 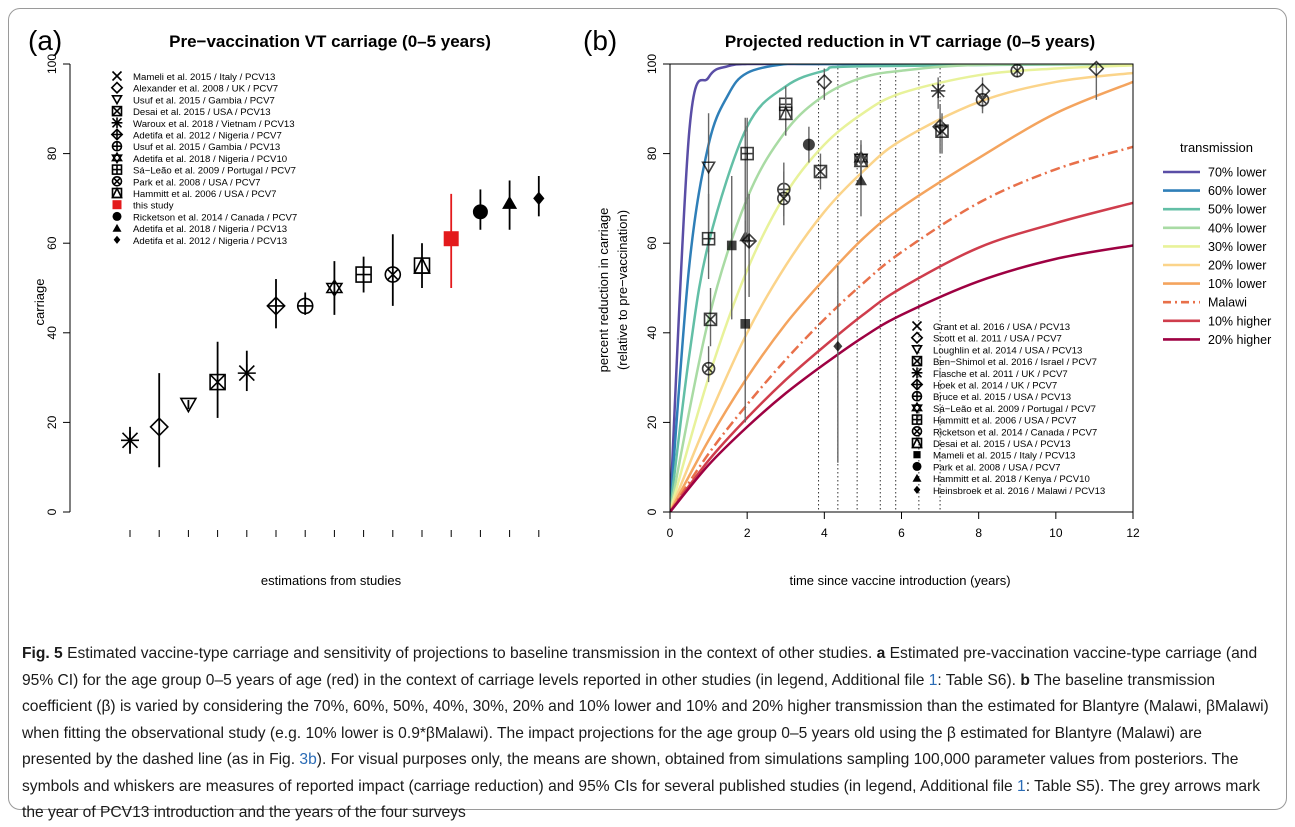 I want to click on panel-b-study-legend-label: Hammitt et al. 2006 / USA / PCV7, so click(x=1004, y=421).